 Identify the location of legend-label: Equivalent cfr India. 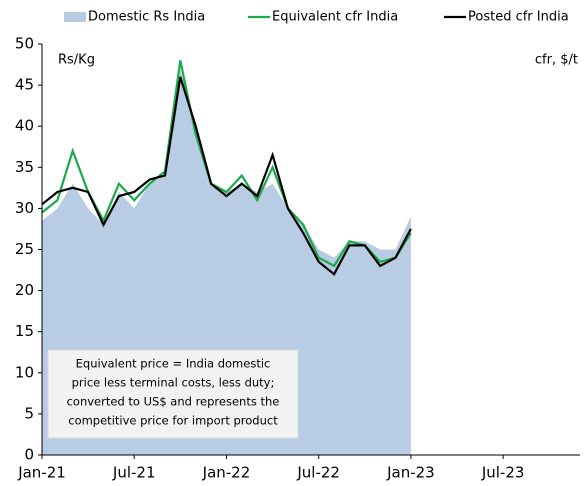
(335, 17).